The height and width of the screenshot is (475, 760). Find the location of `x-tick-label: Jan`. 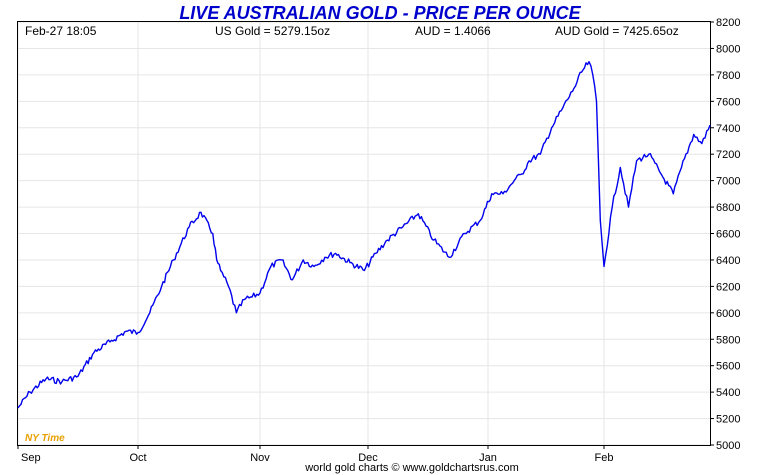

x-tick-label: Jan is located at coordinates (488, 458).